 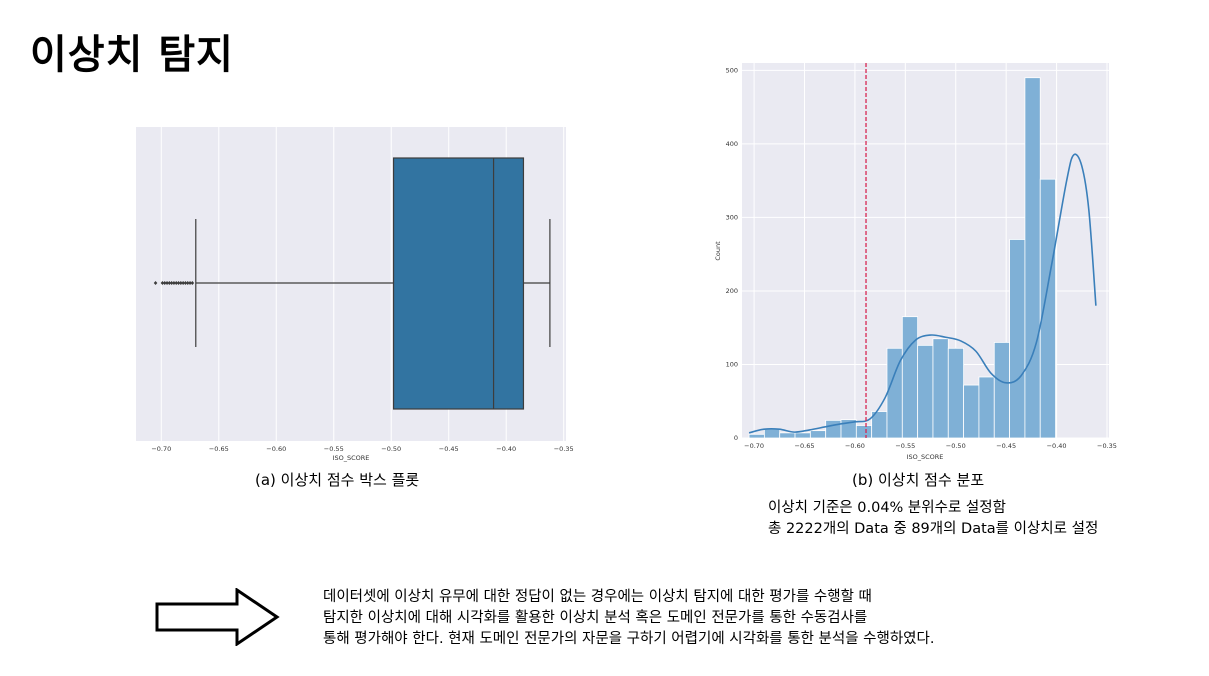 What do you see at coordinates (458, 283) in the screenshot?
I see `iqr-box` at bounding box center [458, 283].